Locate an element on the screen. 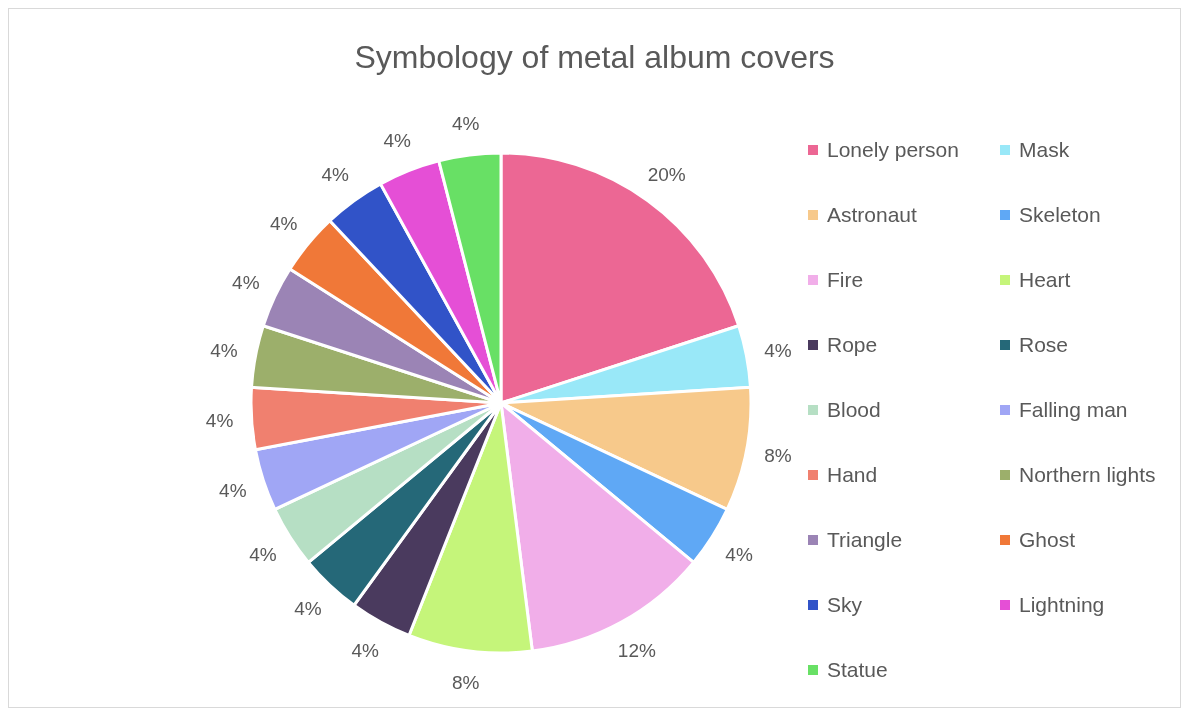  legend-label: Blood is located at coordinates (854, 409).